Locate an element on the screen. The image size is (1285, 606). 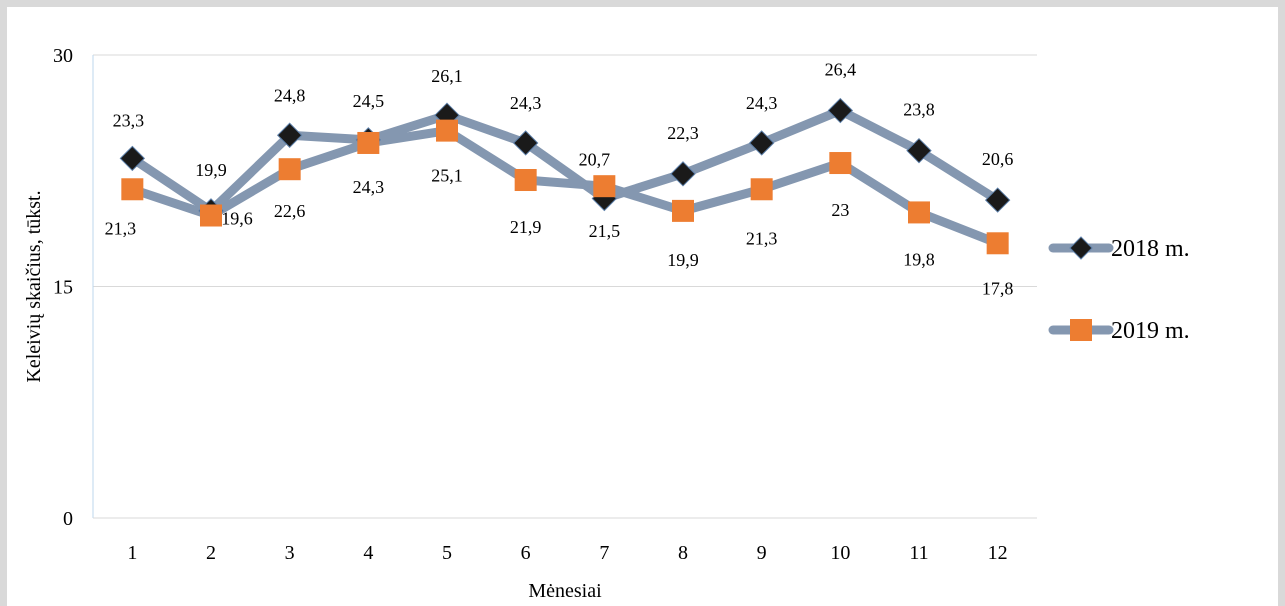
x-tick-label: 7 is located at coordinates (604, 553).